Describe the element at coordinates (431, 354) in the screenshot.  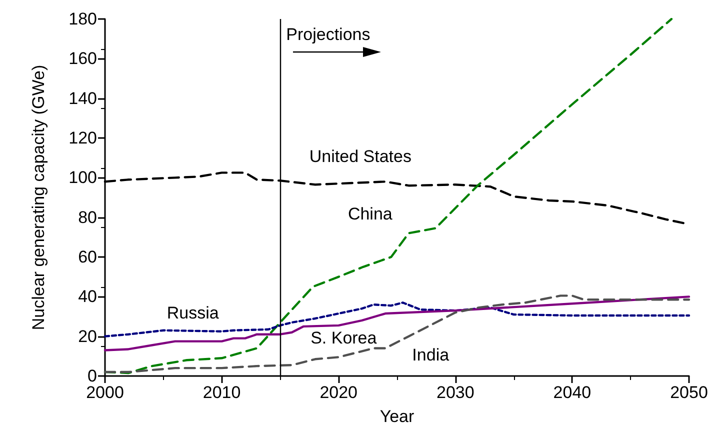
I see `series-label: India` at that location.